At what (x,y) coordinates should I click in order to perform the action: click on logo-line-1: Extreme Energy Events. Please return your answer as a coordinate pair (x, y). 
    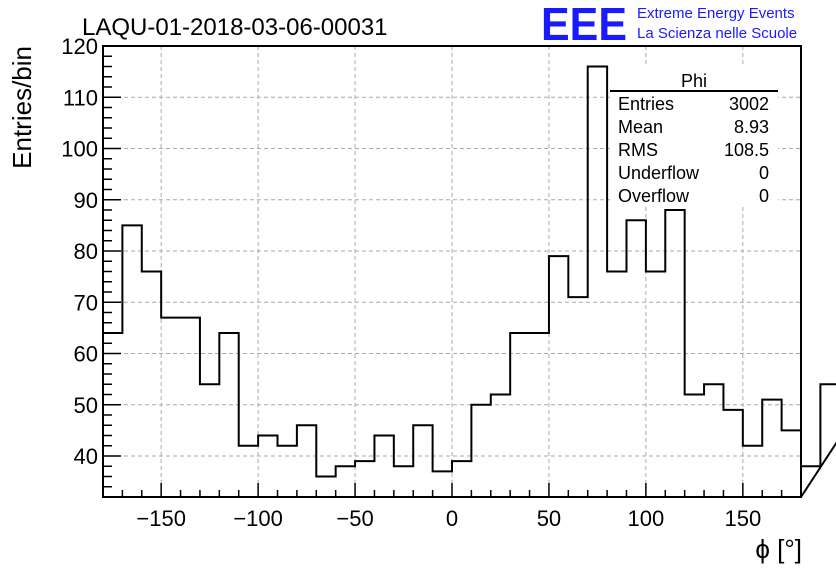
    Looking at the image, I should click on (716, 13).